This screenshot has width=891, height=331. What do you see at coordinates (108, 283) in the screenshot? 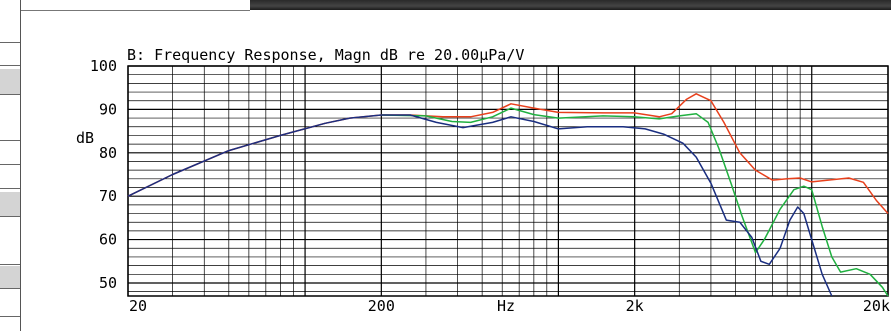
I see `y-tick-label: 50` at bounding box center [108, 283].